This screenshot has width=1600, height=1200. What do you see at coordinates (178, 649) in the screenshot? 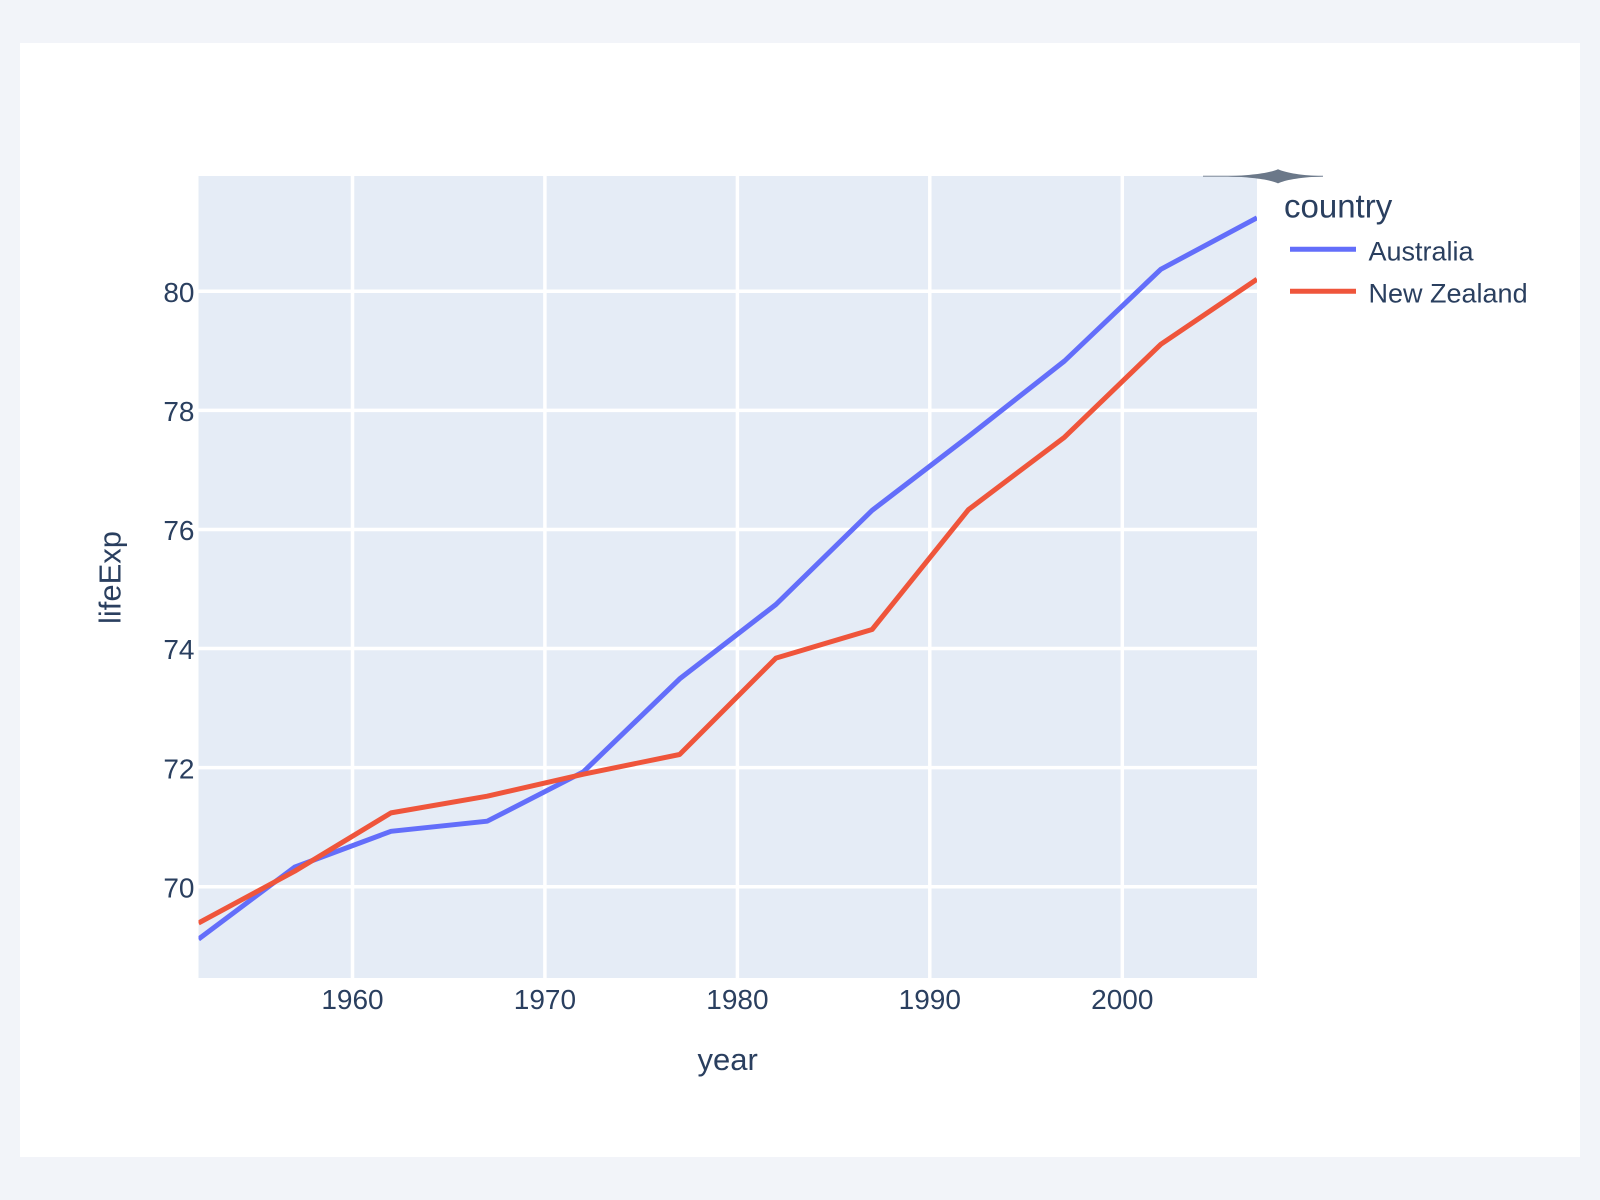
I see `svg-text: 74` at bounding box center [178, 649].